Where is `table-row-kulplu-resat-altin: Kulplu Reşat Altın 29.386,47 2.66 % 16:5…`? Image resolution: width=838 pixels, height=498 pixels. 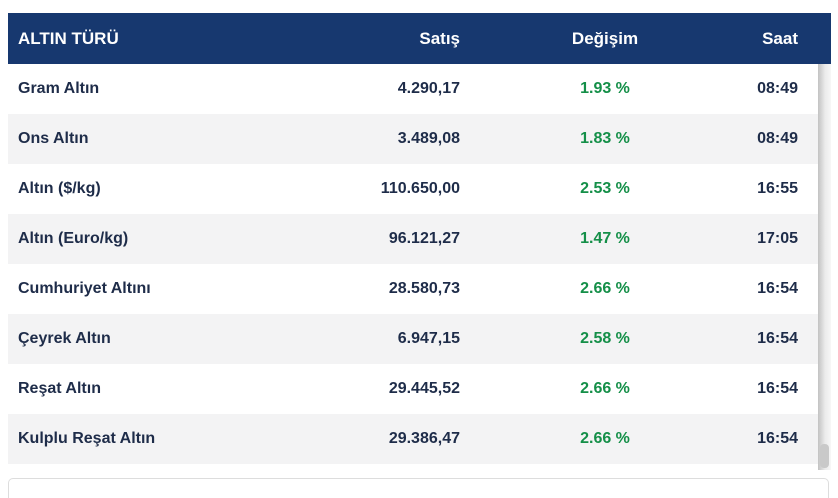 table-row-kulplu-resat-altin: Kulplu Reşat Altın 29.386,47 2.66 % 16:5… is located at coordinates (413, 439).